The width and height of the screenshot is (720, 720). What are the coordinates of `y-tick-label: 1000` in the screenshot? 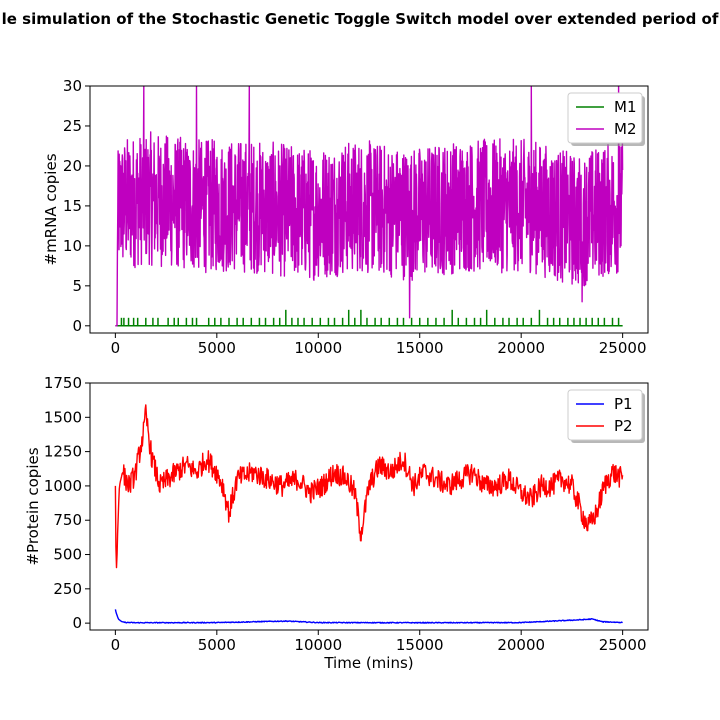 It's located at (63, 486).